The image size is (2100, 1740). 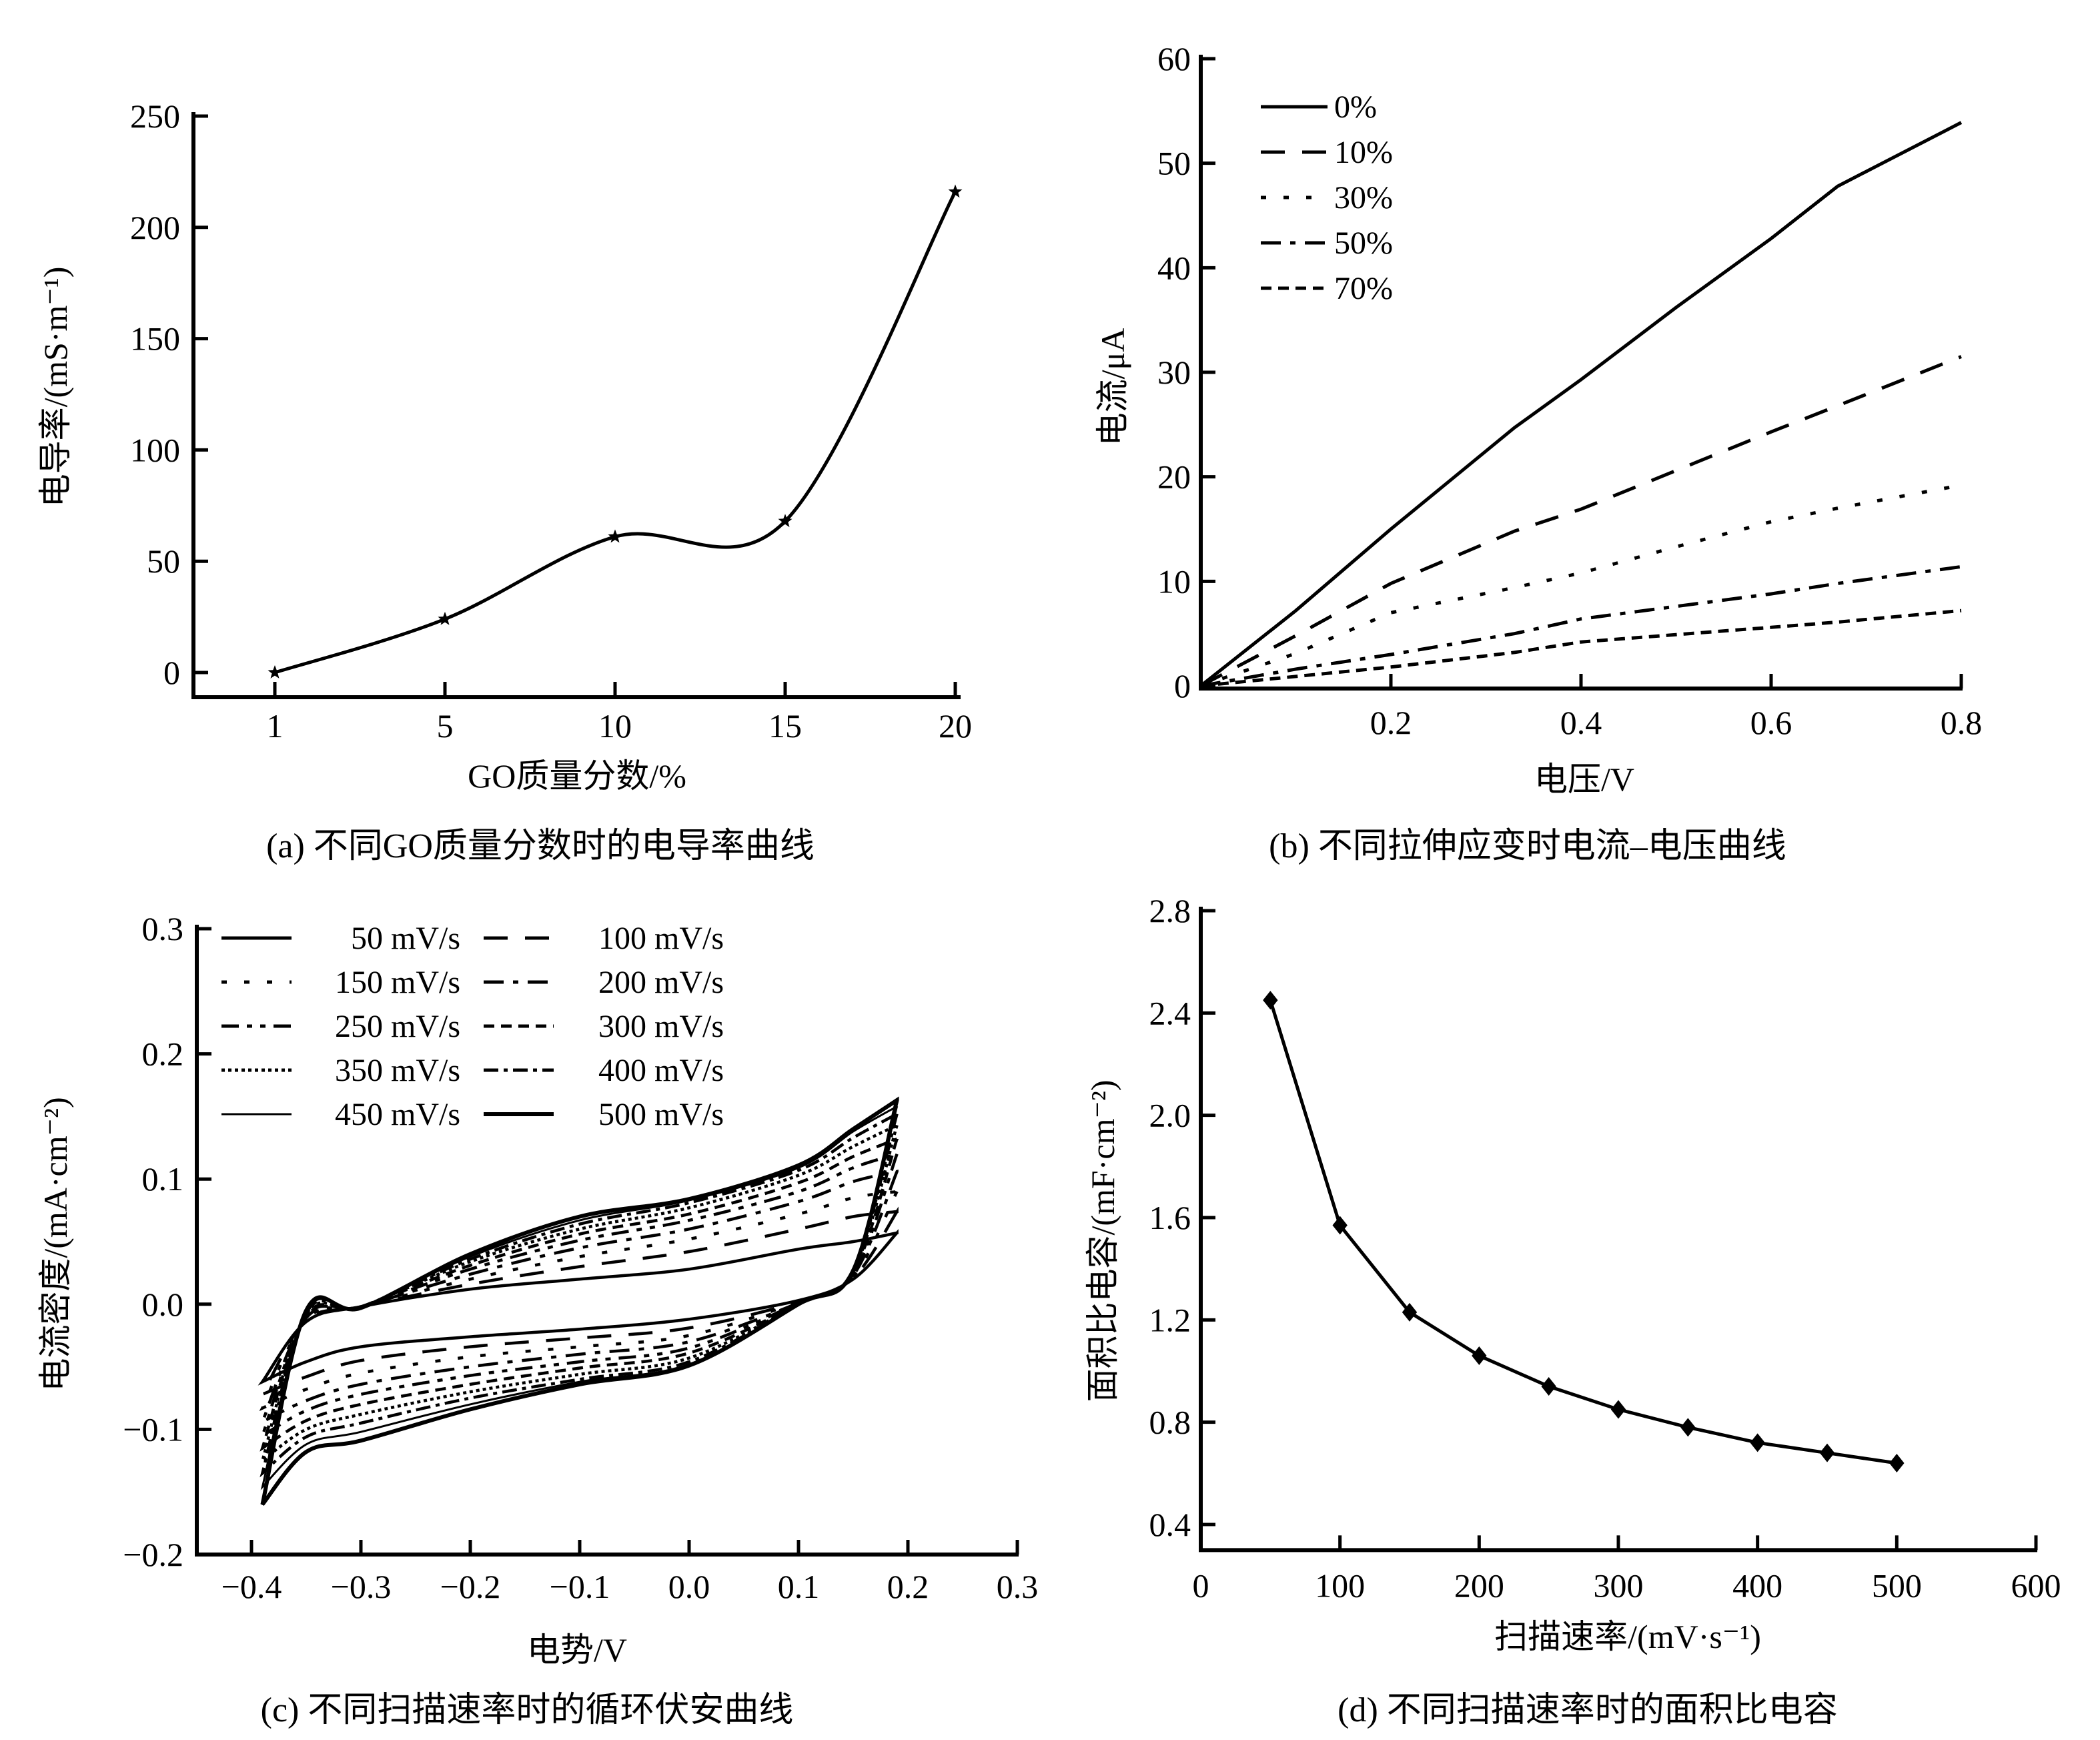 I want to click on x-tick-label: 0.8, so click(x=1962, y=723).